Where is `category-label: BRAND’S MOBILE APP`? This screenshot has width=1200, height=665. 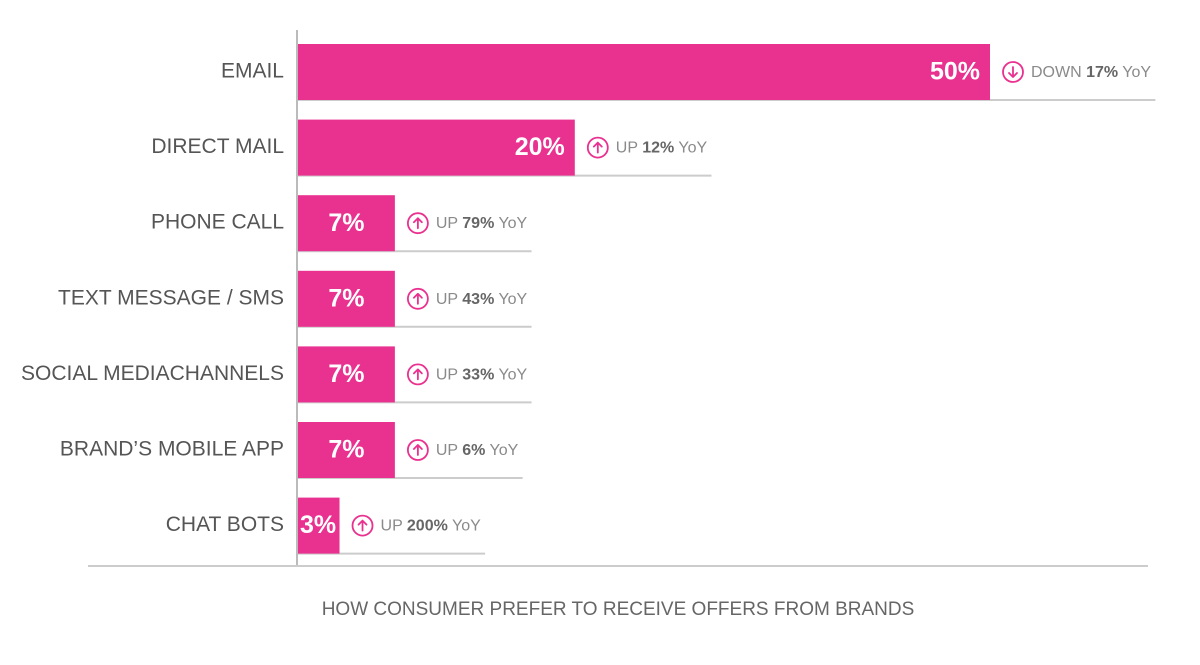
category-label: BRAND’S MOBILE APP is located at coordinates (172, 449).